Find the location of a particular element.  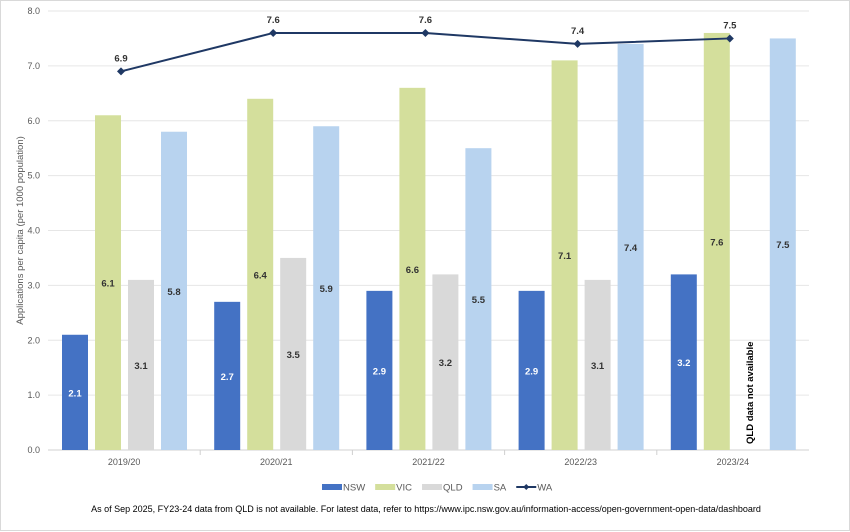

y-tick-label: 8.0 is located at coordinates (33, 11).